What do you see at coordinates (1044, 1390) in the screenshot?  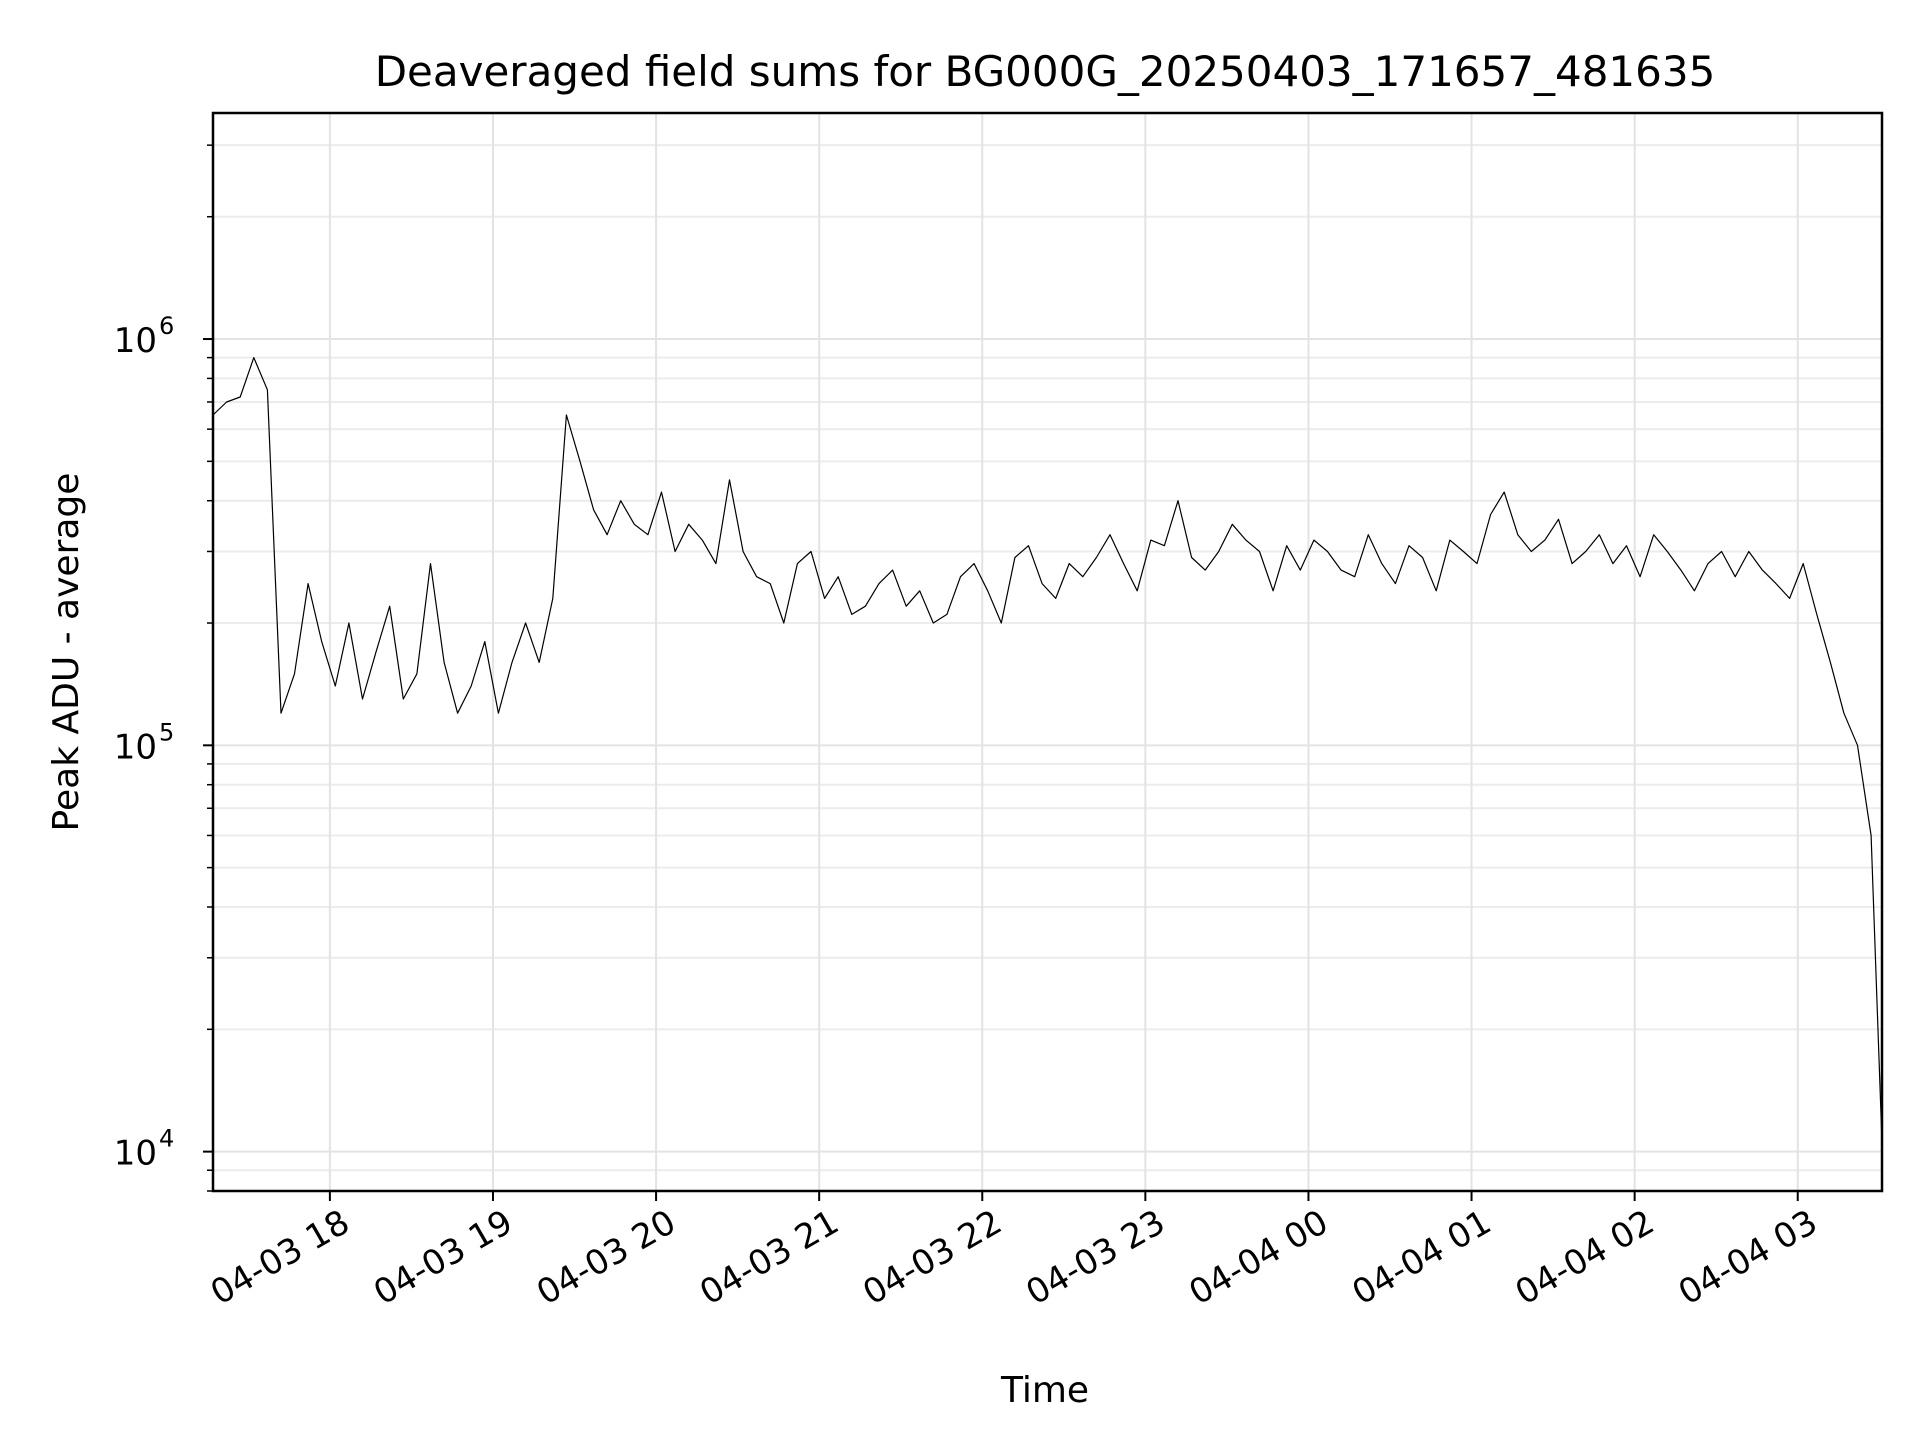 I see `x-axis-label: Time` at bounding box center [1044, 1390].